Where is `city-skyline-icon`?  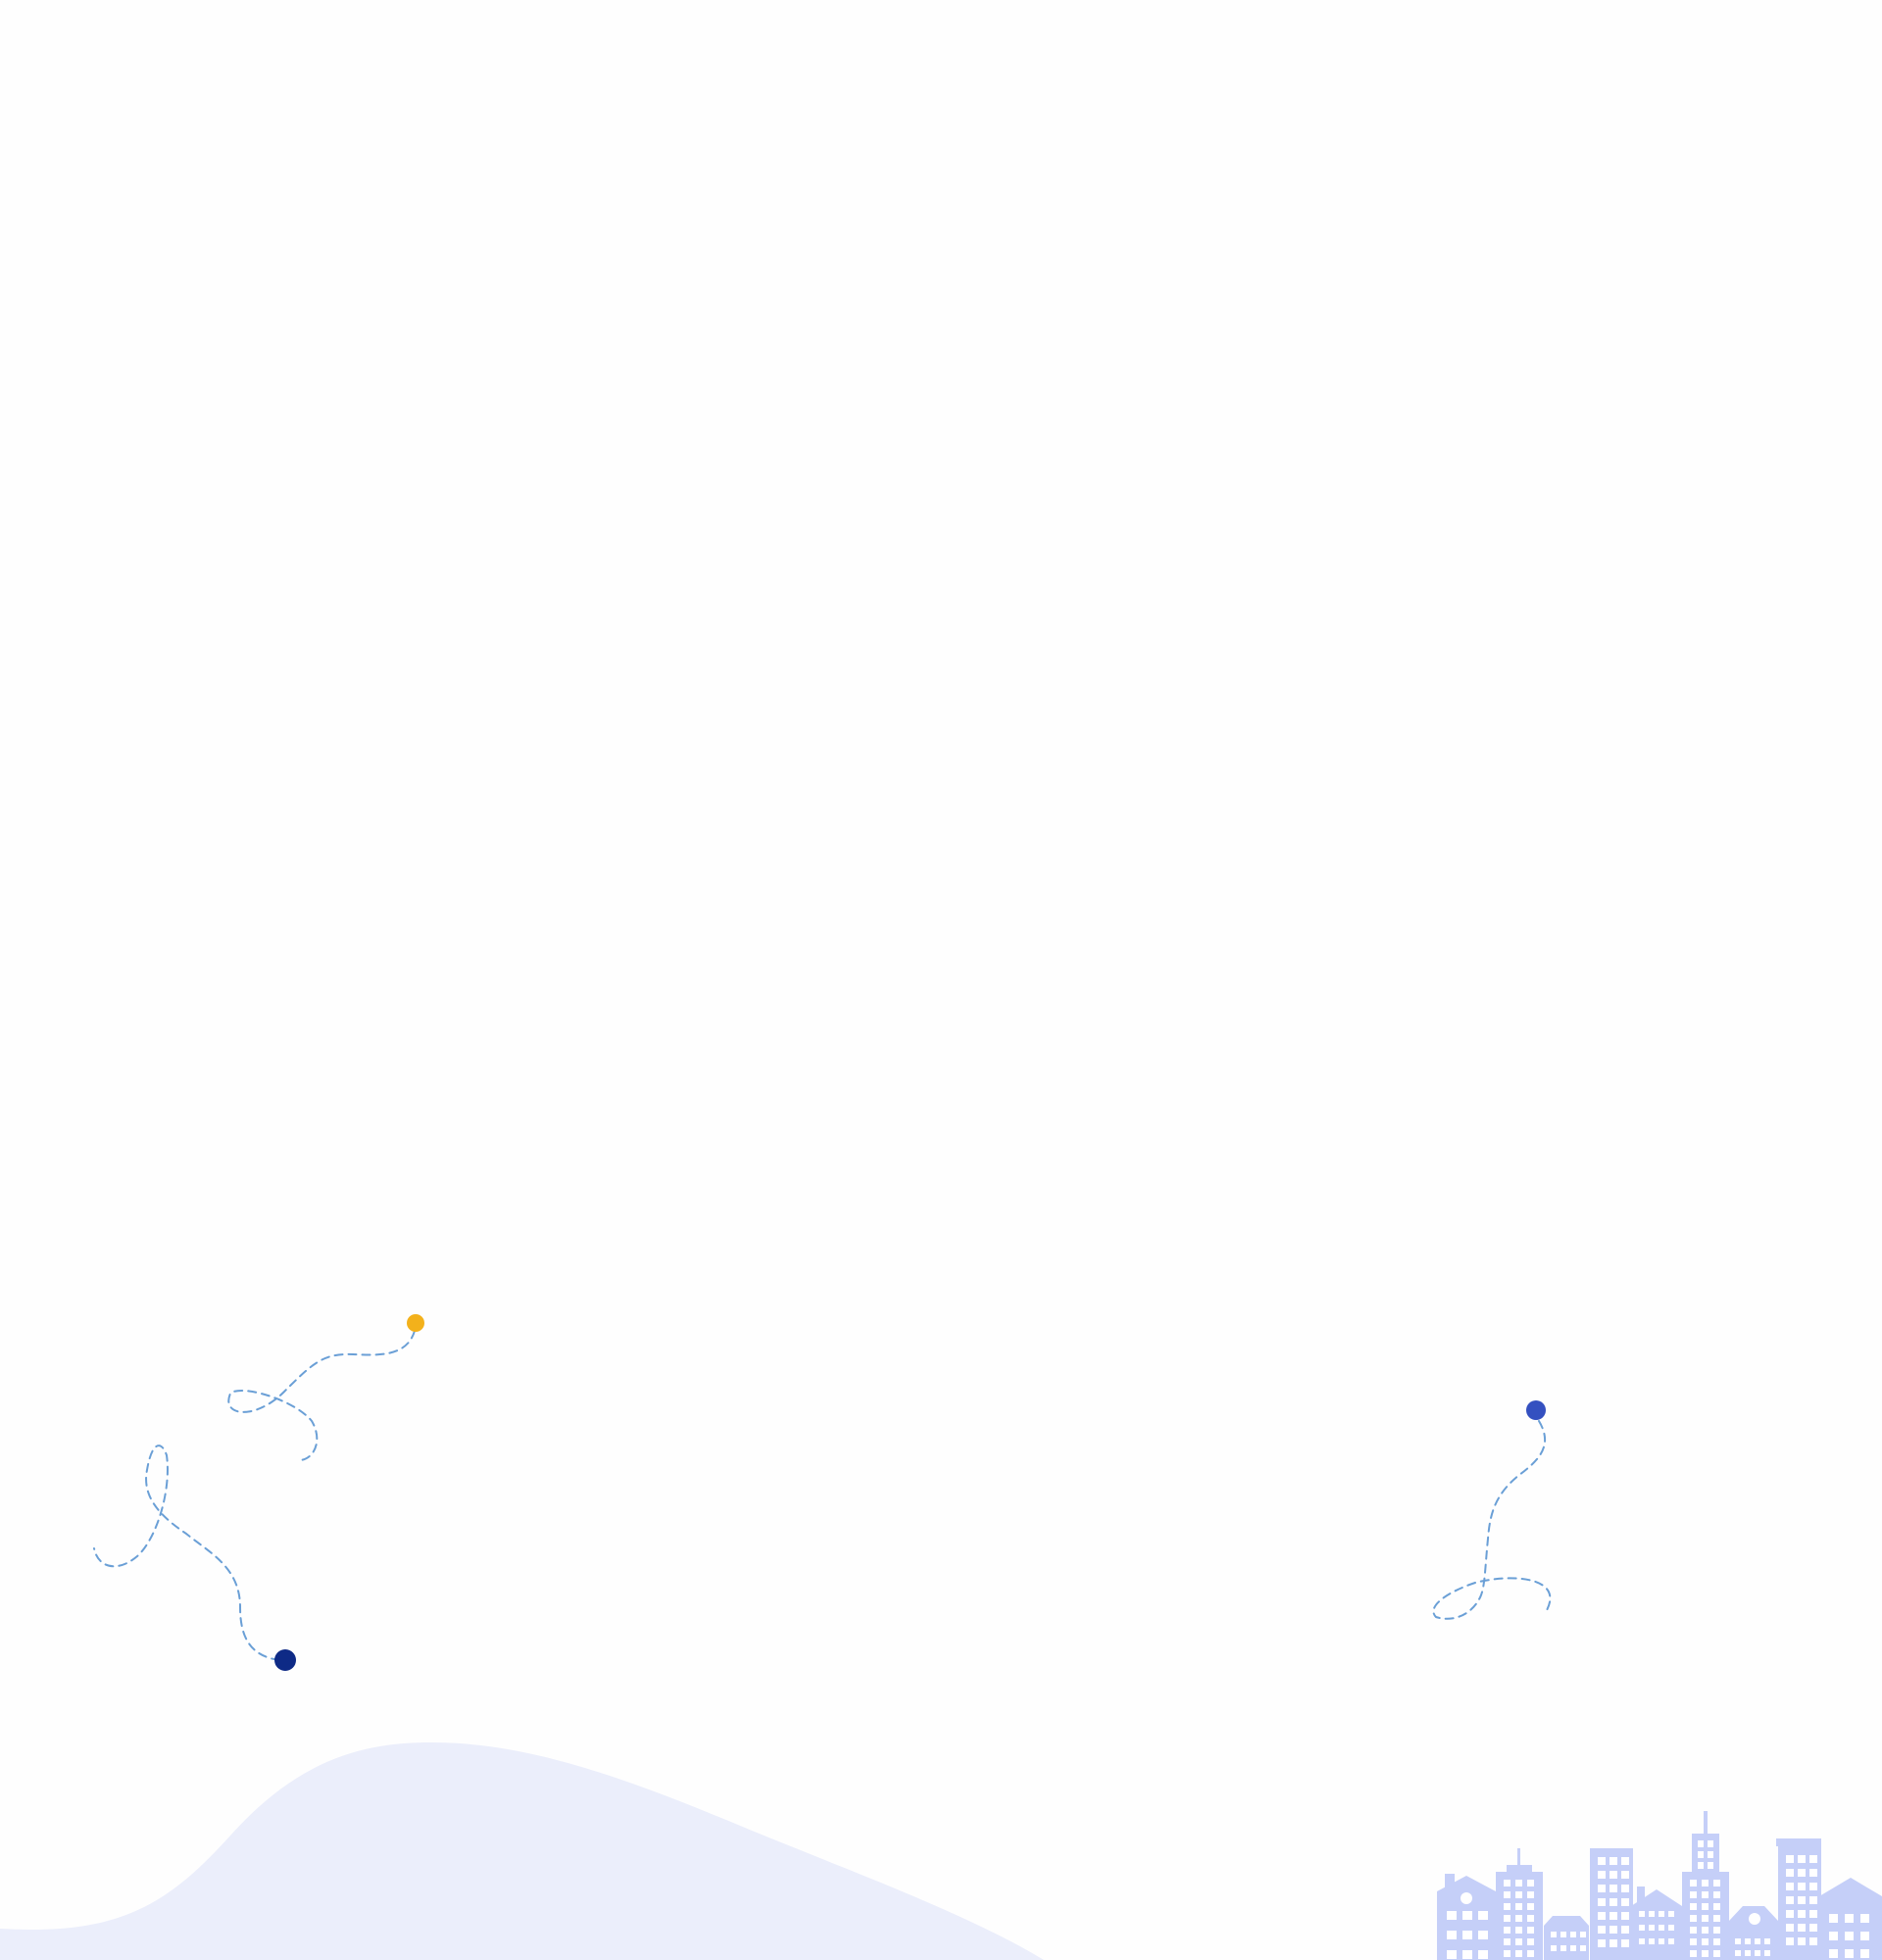 city-skyline-icon is located at coordinates (1659, 1885).